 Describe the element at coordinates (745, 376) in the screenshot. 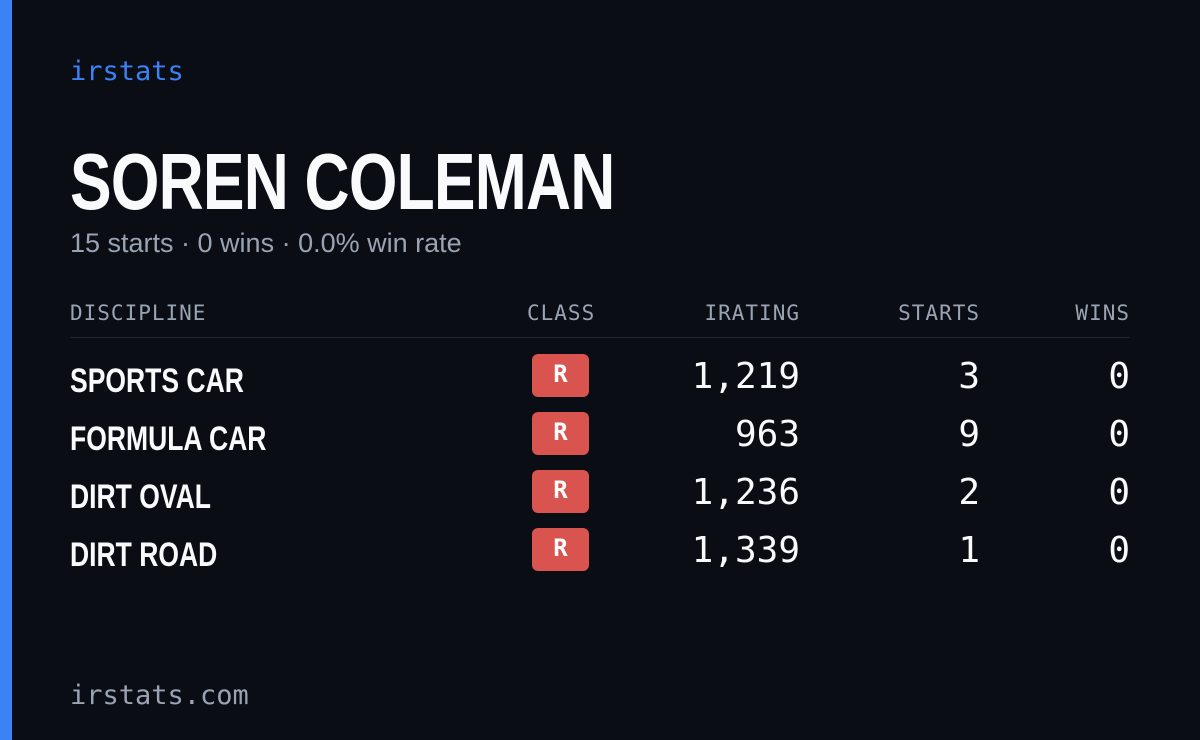

I see `cell-irating: 1,219` at that location.